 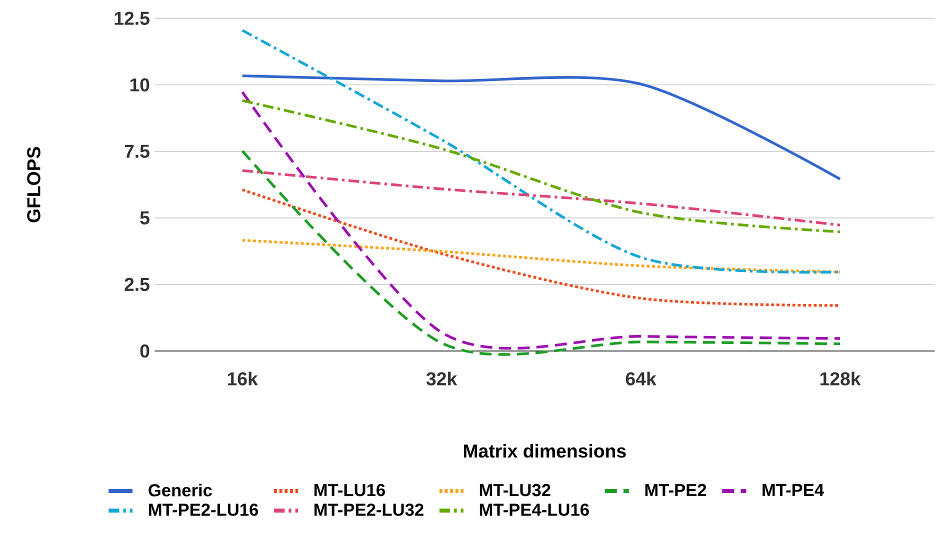 I want to click on y-axis-title: GFLOPS, so click(x=33, y=184).